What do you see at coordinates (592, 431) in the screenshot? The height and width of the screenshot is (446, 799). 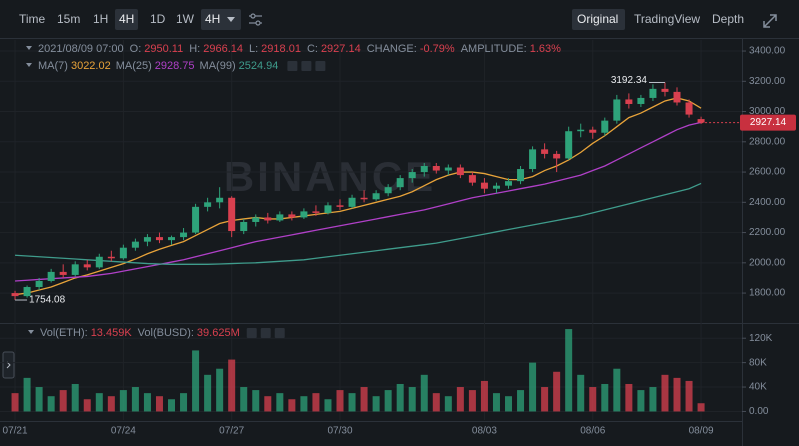 I see `x-tick-label: 08/06` at bounding box center [592, 431].